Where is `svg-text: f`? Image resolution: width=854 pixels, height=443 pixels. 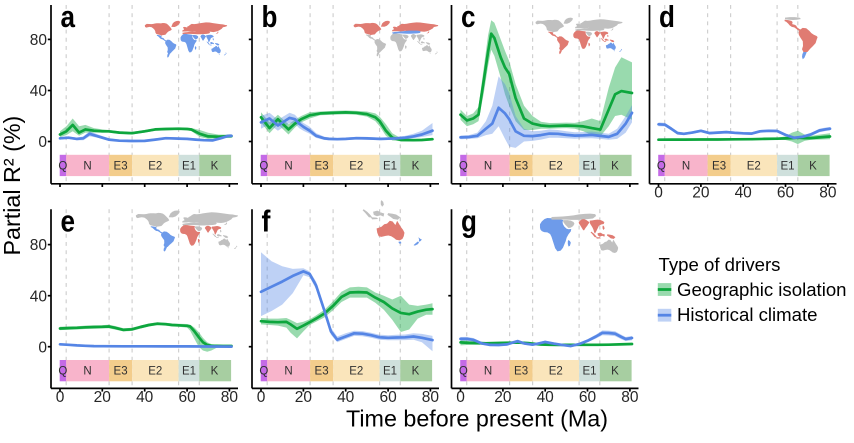
svg-text: f is located at coordinates (266, 220).